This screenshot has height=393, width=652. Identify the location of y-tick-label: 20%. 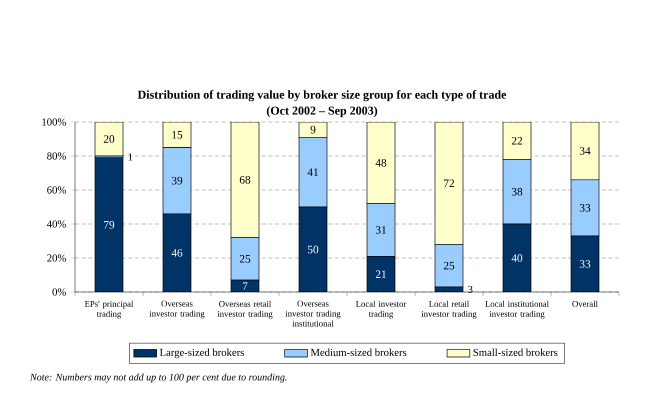
(56, 258).